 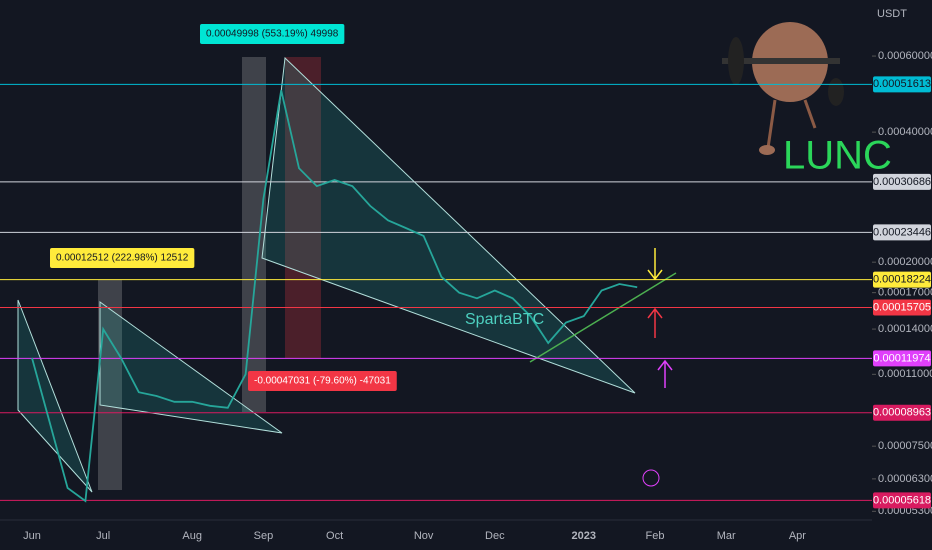 I want to click on level-label: 0.00015705, so click(x=902, y=307).